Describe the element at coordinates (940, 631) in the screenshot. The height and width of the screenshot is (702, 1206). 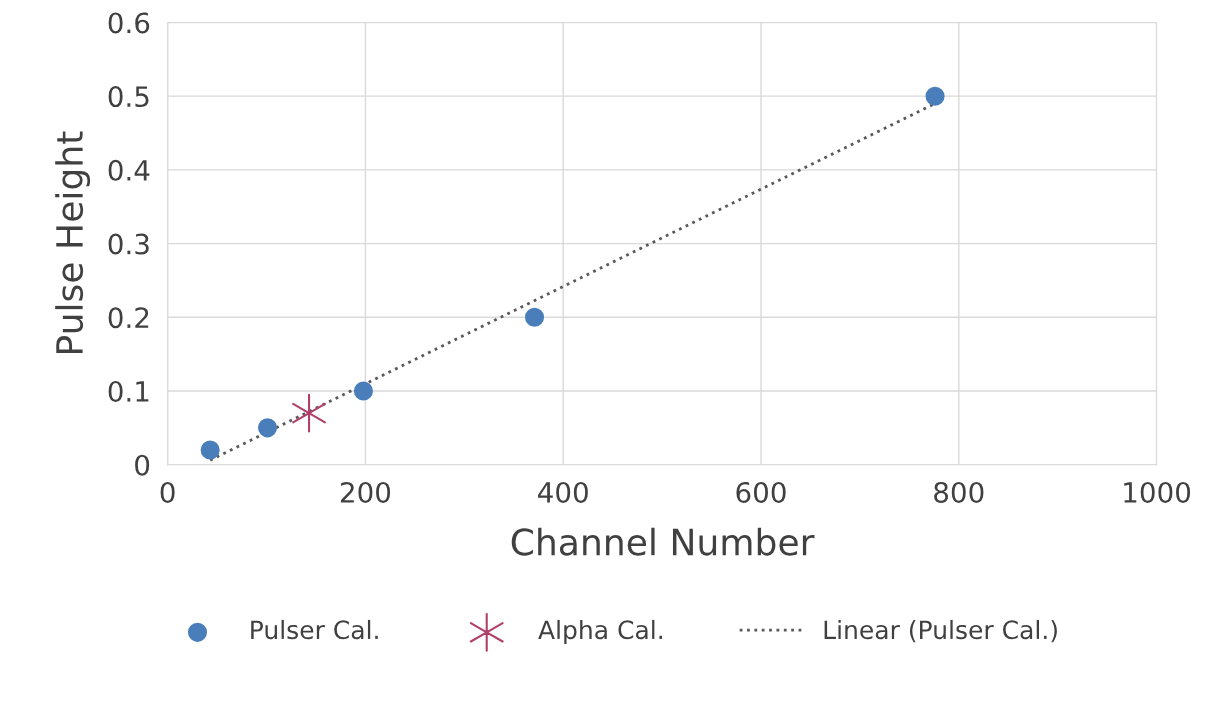
I see `legend-label: Linear (Pulser Cal.)` at that location.